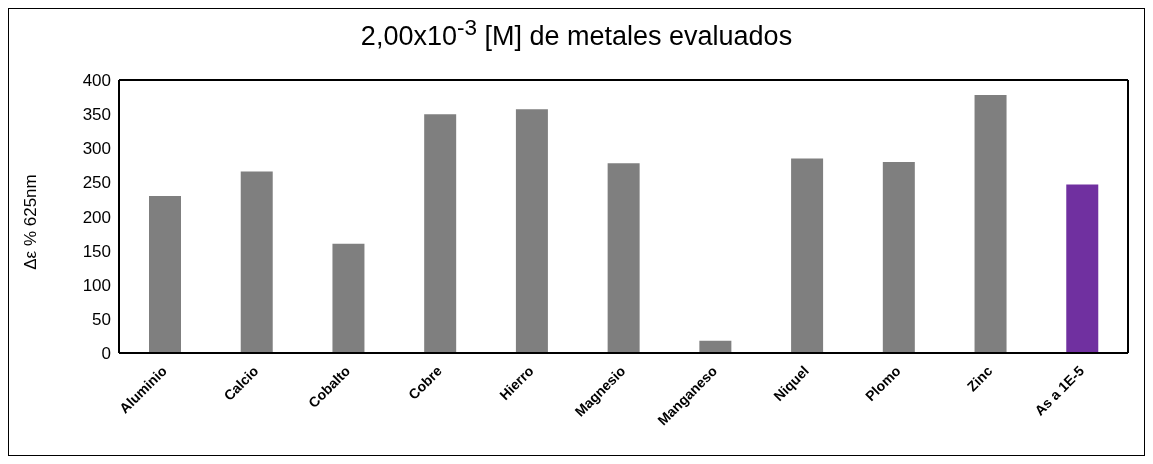 This screenshot has height=464, width=1153. Describe the element at coordinates (96, 81) in the screenshot. I see `y-tick-label: 400` at that location.